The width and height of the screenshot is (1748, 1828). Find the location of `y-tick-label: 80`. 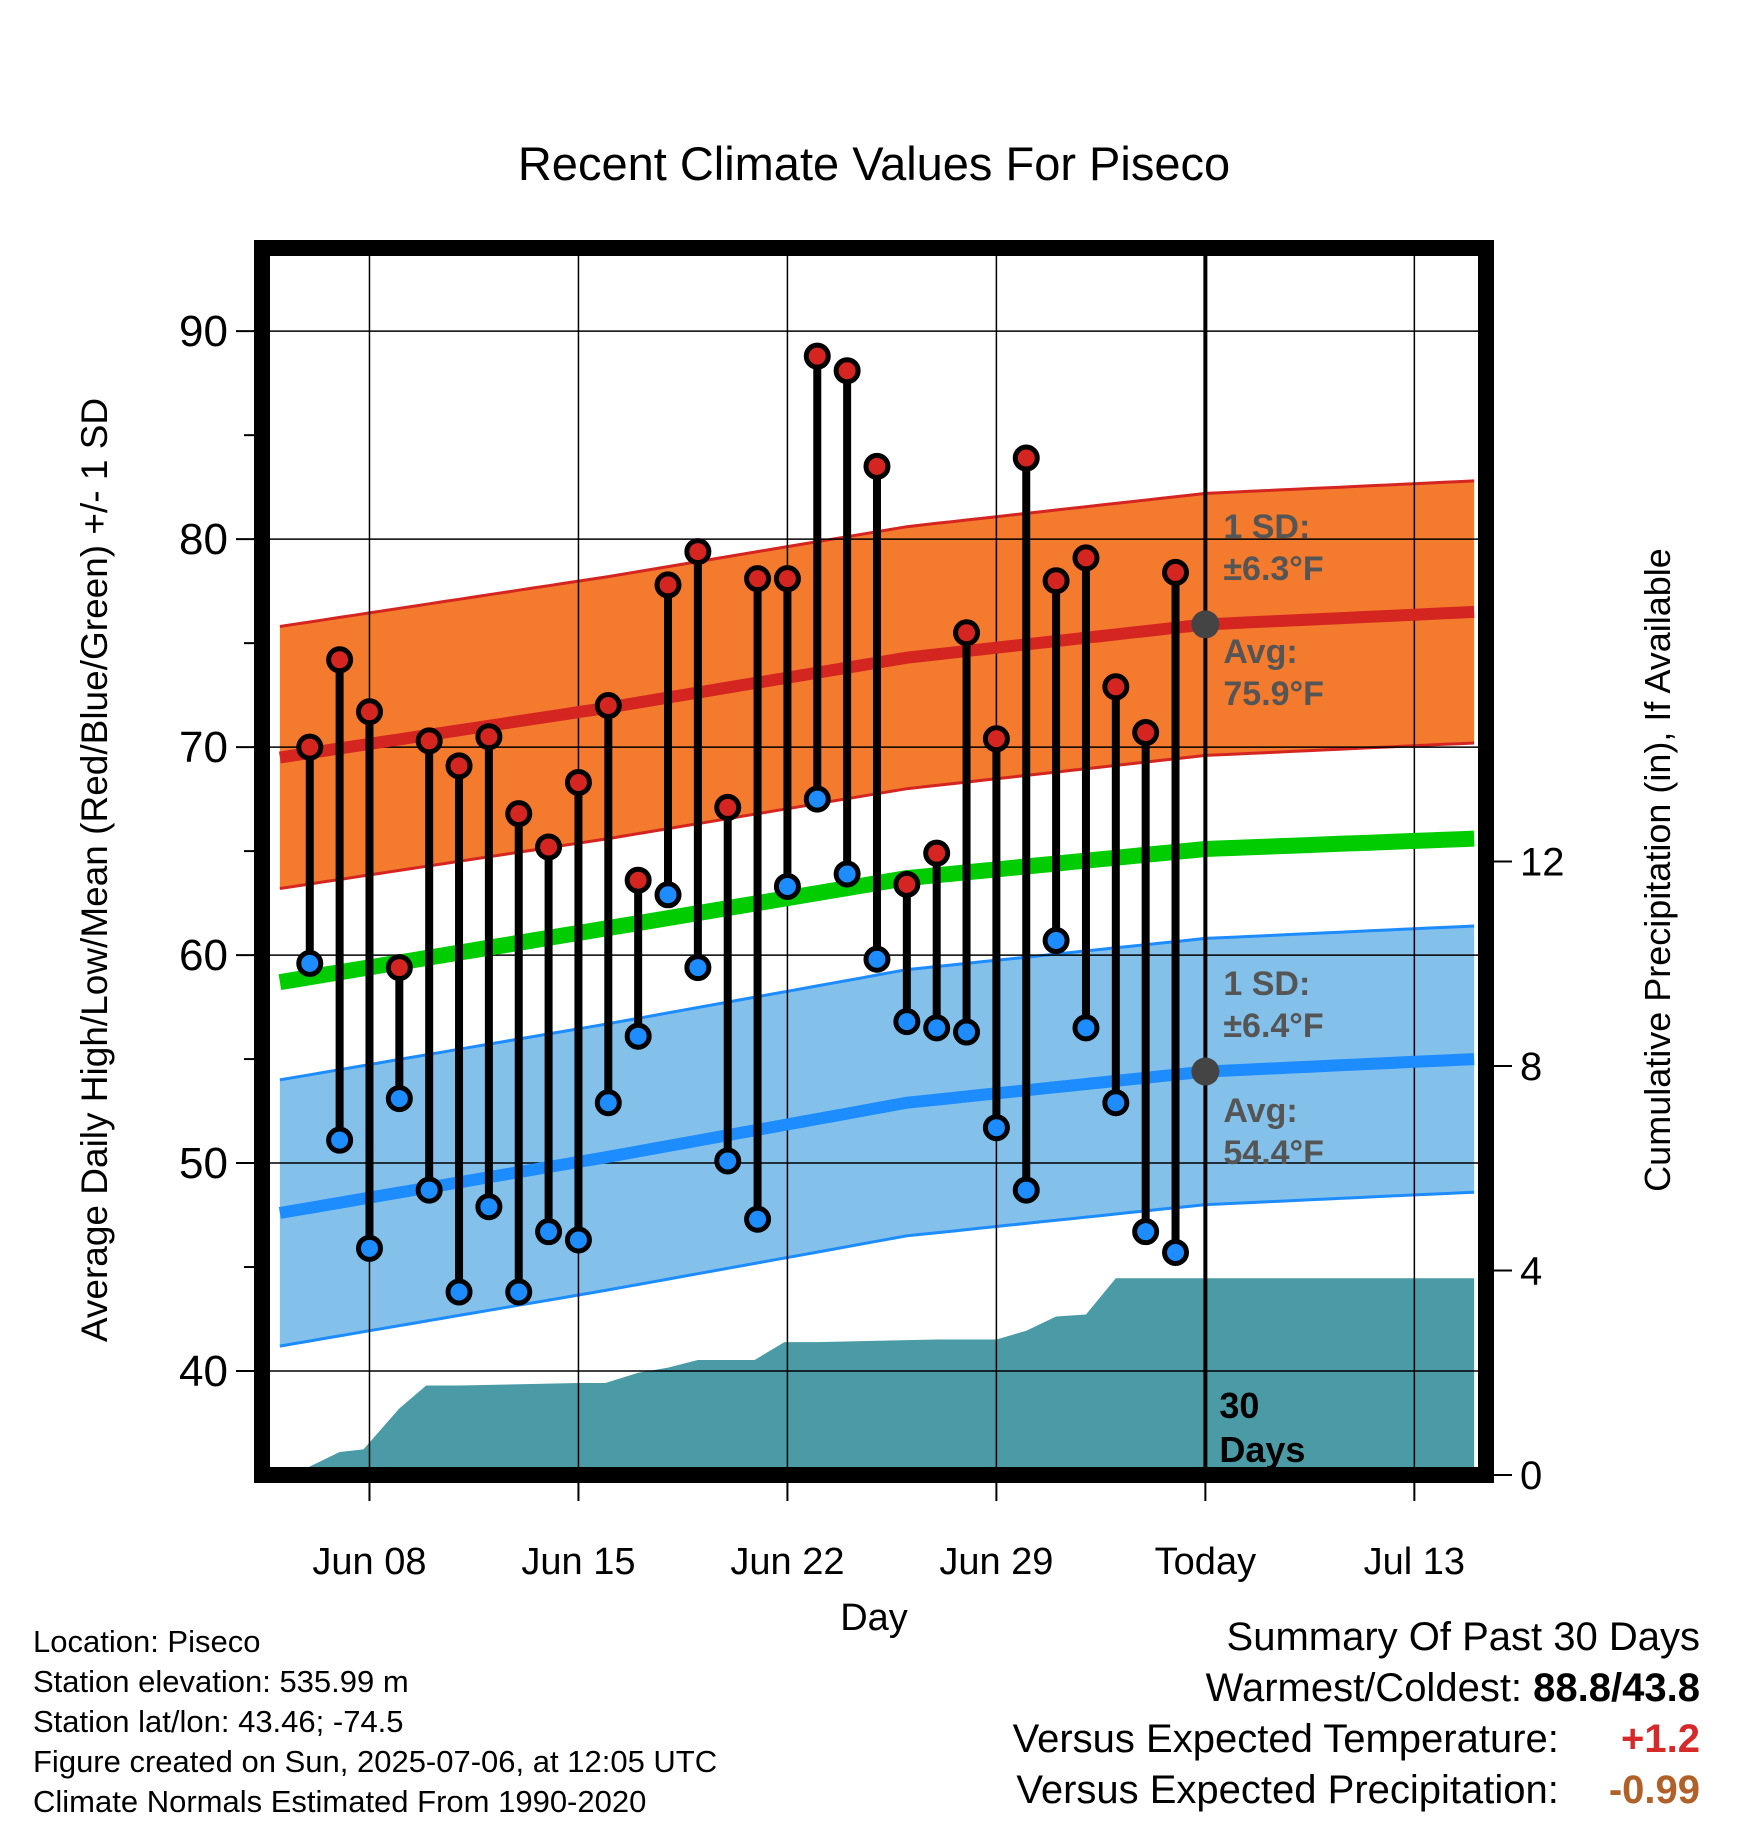

y-tick-label: 80 is located at coordinates (203, 539).